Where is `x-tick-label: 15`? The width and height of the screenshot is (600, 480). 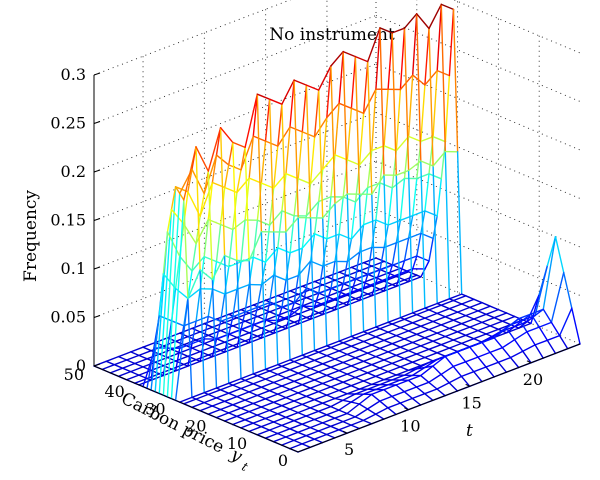
x-tick-label: 15 is located at coordinates (471, 402).